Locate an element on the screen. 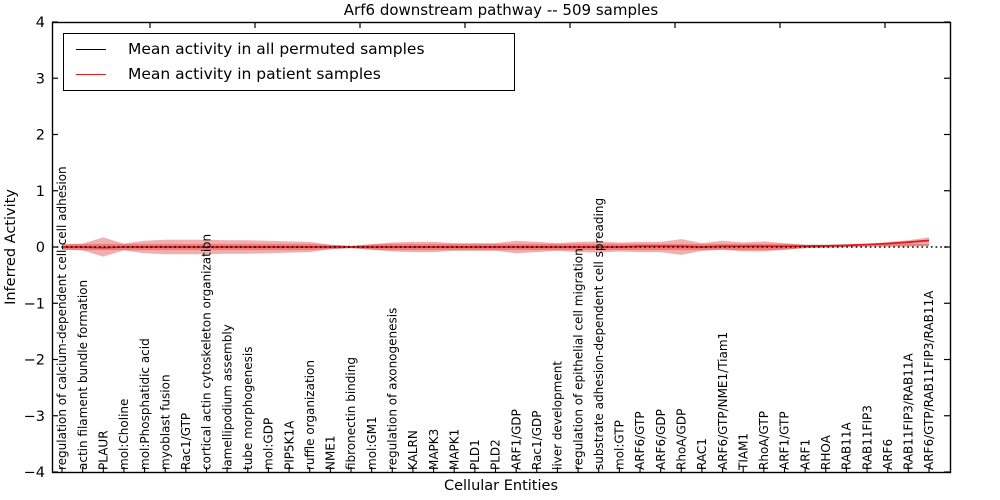 The image size is (1000, 500). x-tick-label: RAC1 is located at coordinates (702, 454).